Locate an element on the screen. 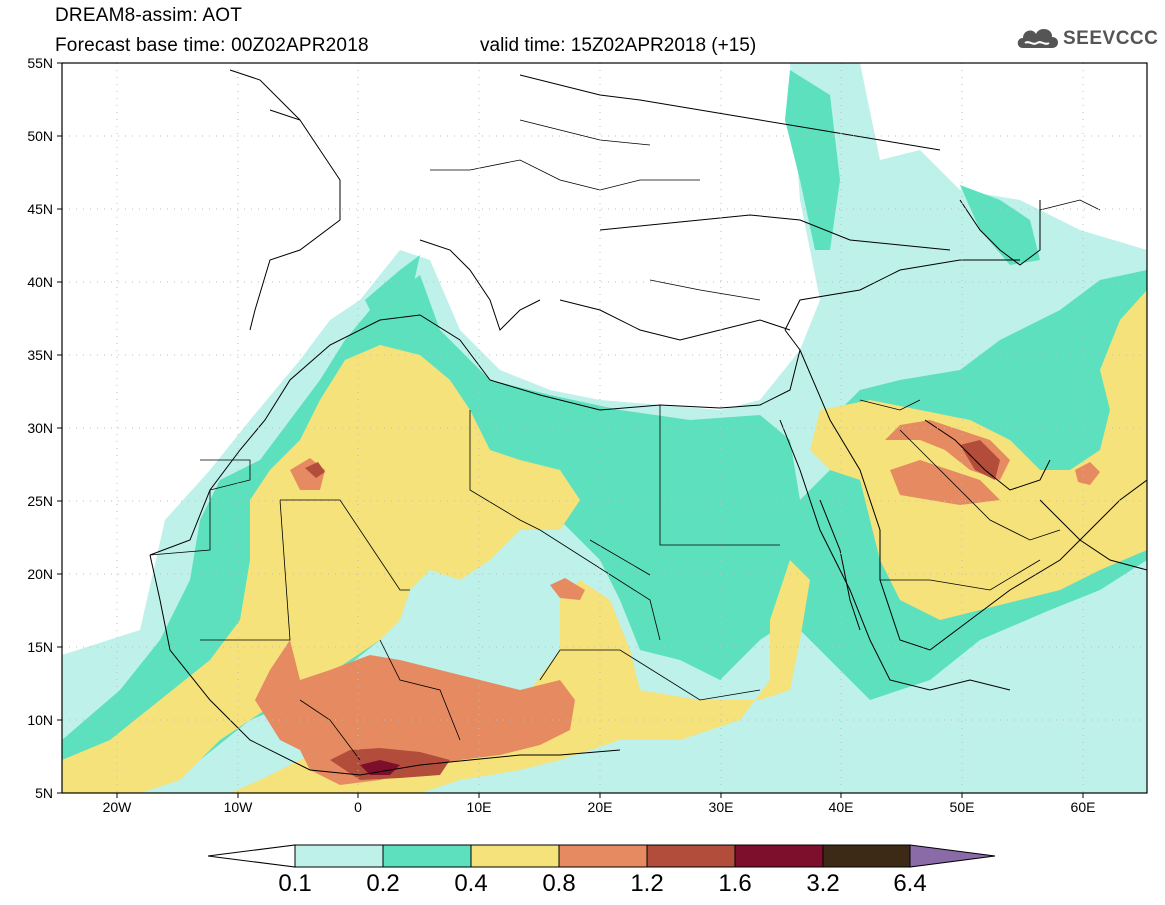  colorbar-label: 1.2 is located at coordinates (647, 883).